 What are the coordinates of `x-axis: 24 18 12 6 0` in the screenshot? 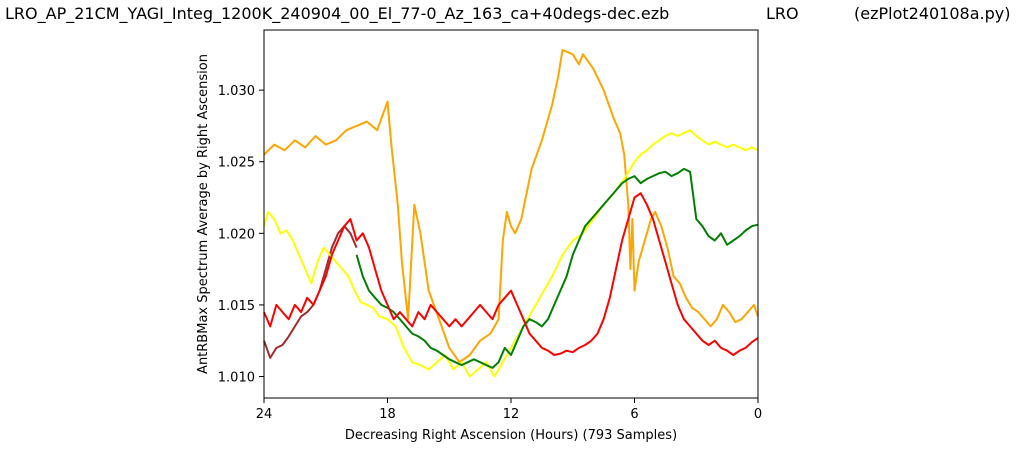 It's located at (509, 410).